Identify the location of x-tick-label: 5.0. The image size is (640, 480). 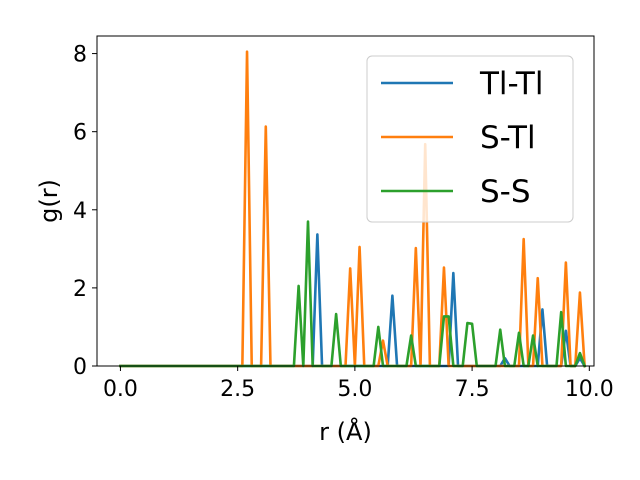
(354, 389).